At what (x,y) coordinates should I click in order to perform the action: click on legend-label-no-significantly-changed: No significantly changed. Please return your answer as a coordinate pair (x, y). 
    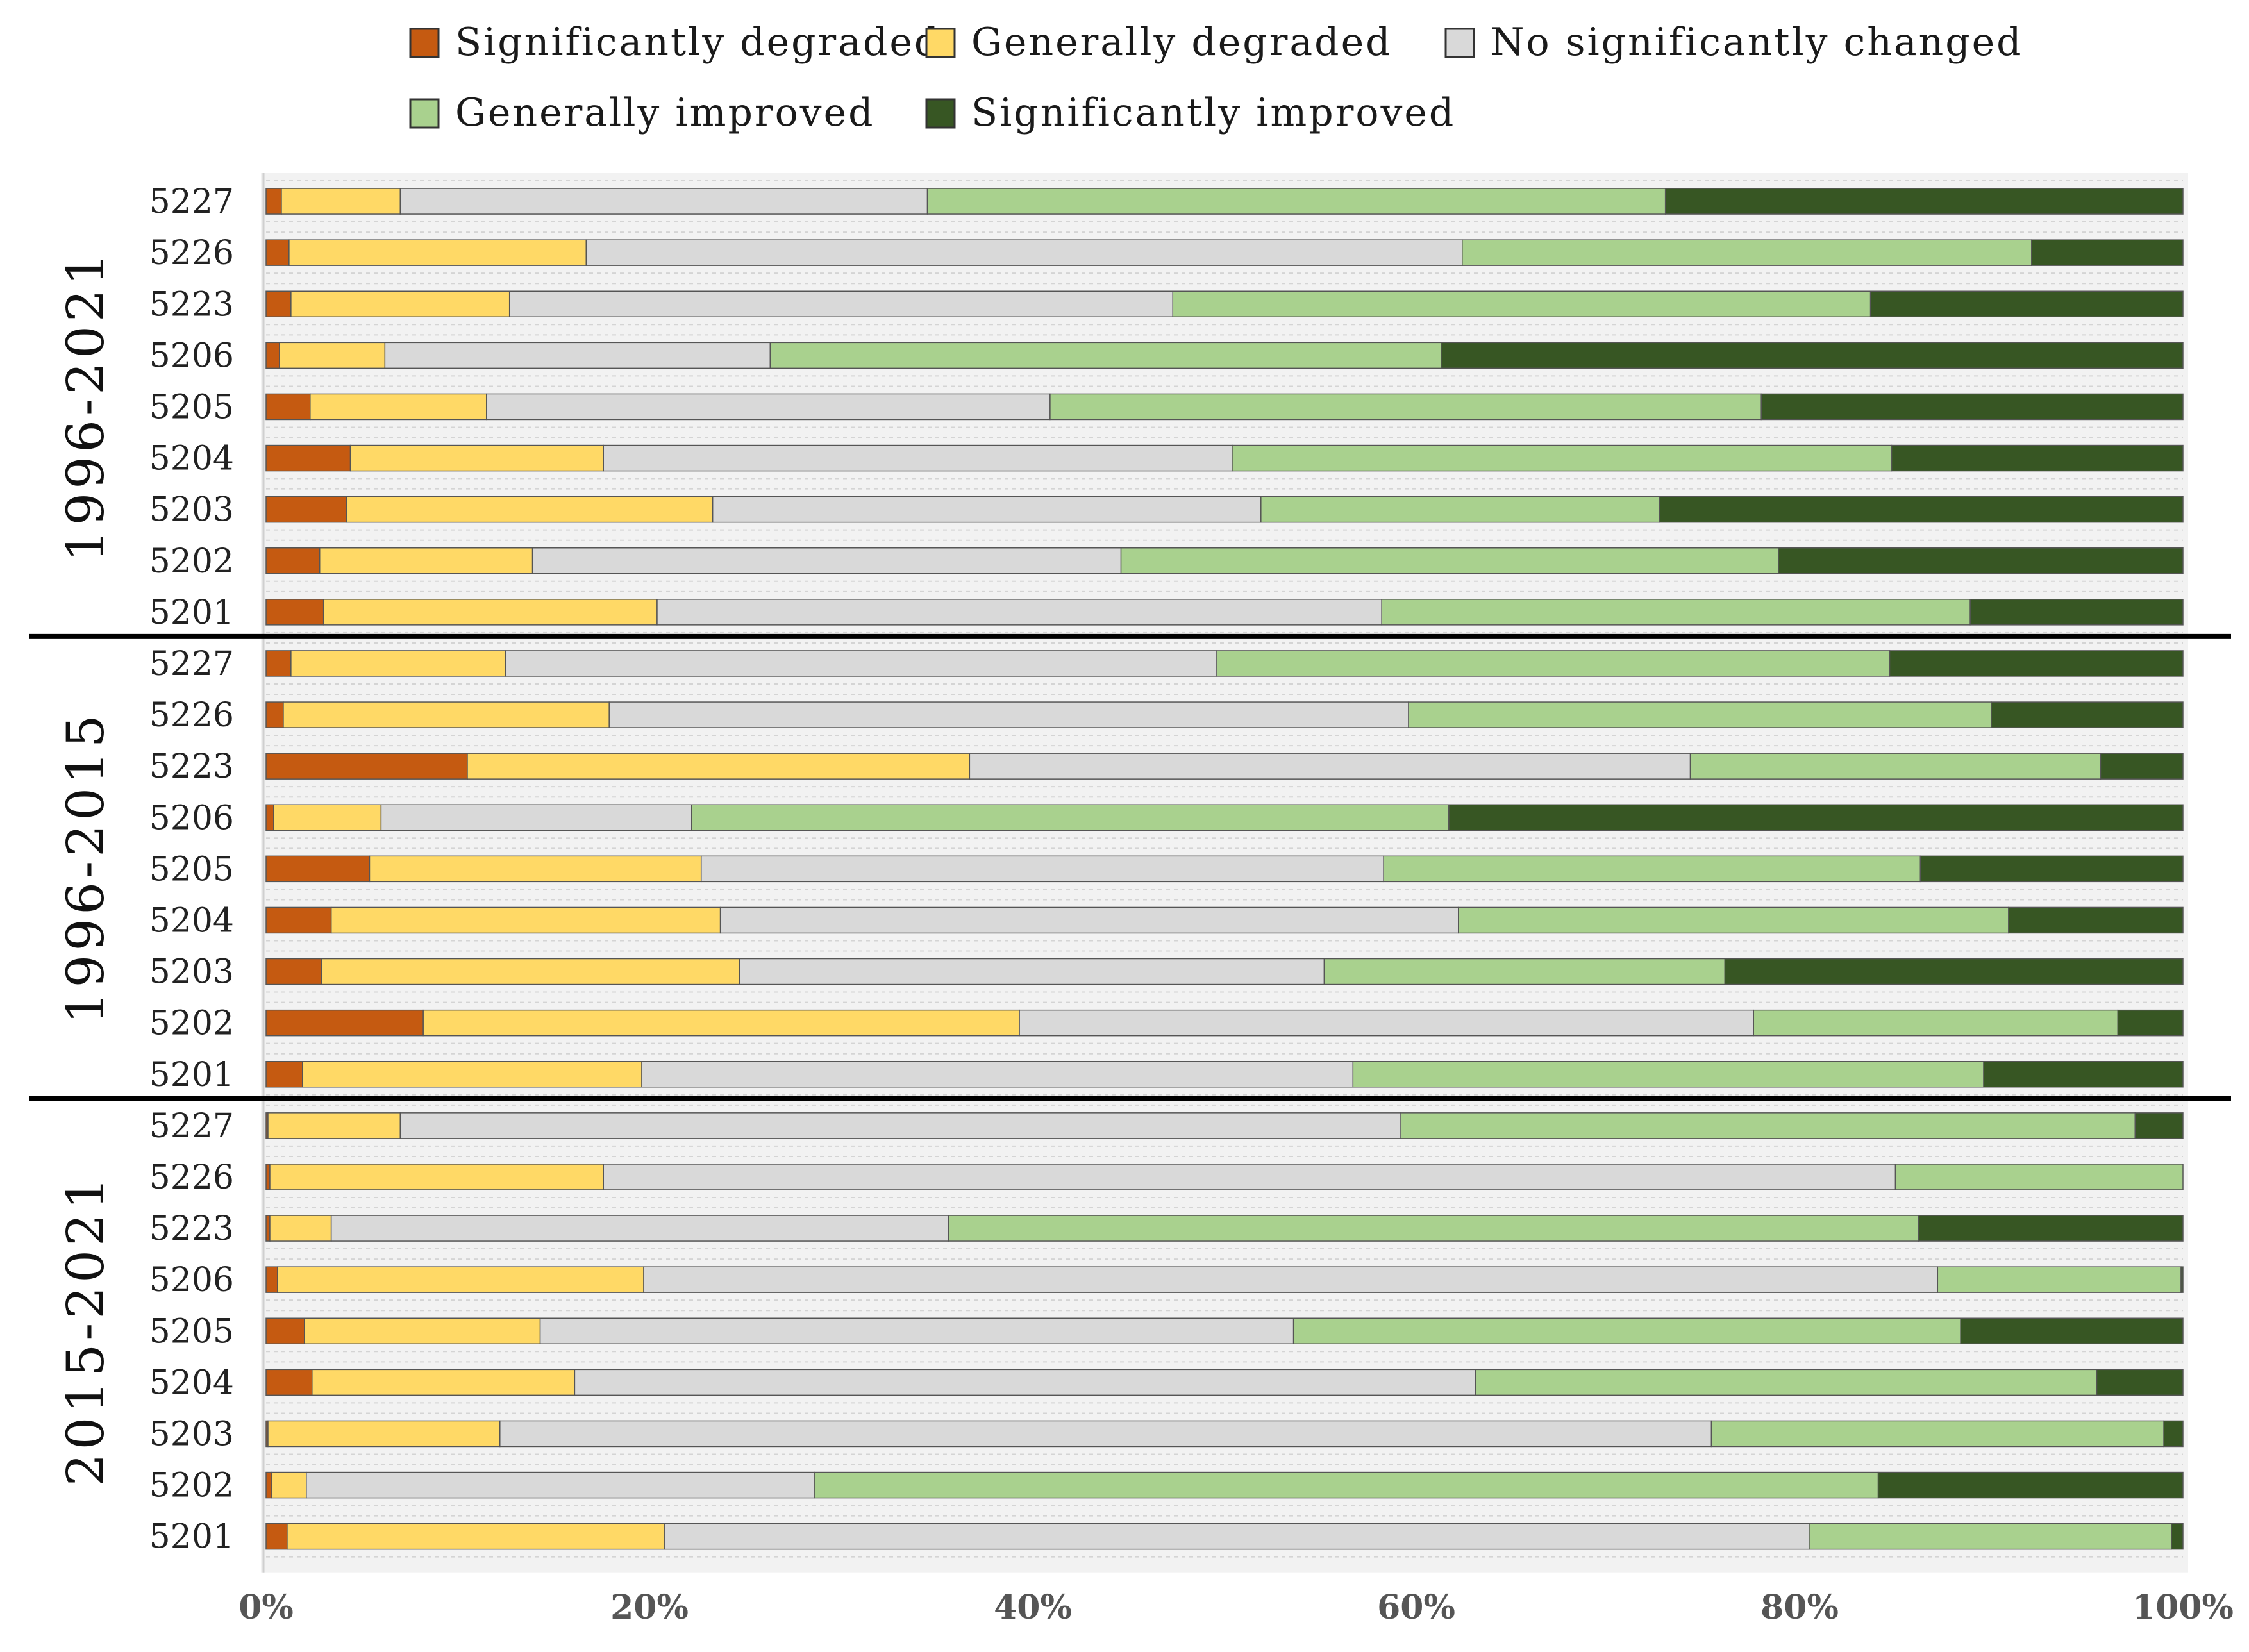
    Looking at the image, I should click on (1757, 42).